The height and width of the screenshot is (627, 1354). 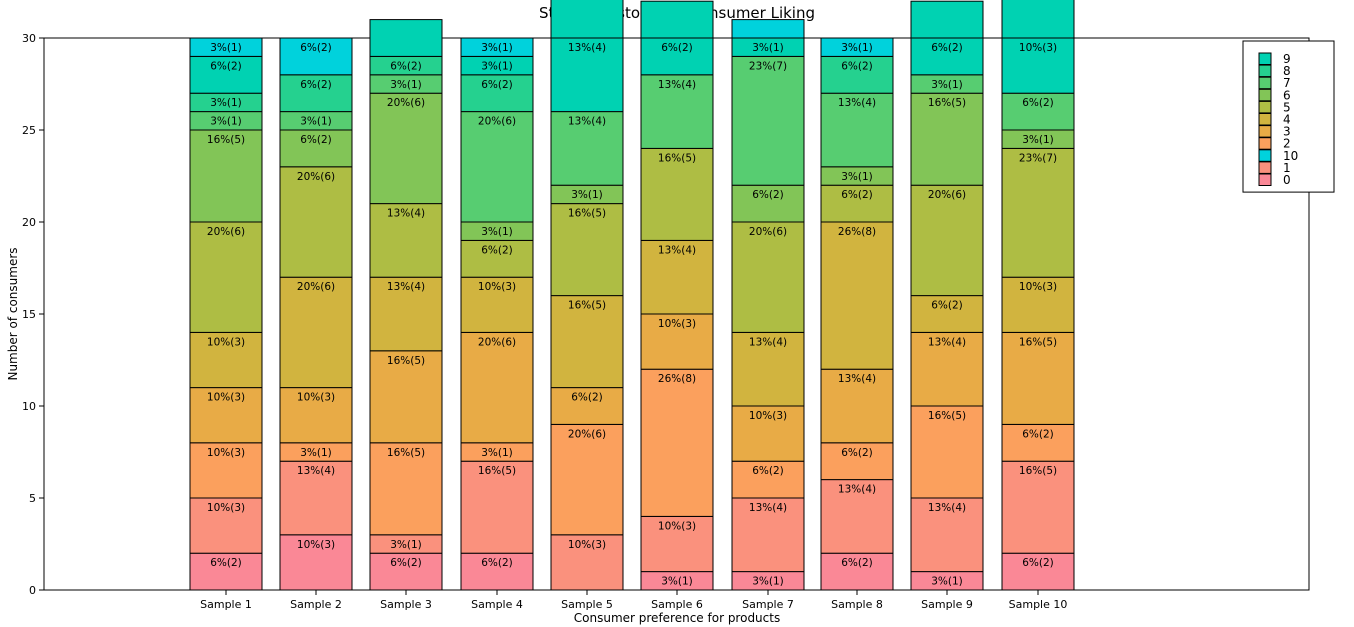 What do you see at coordinates (29, 38) in the screenshot?
I see `y-tick-label: 30` at bounding box center [29, 38].